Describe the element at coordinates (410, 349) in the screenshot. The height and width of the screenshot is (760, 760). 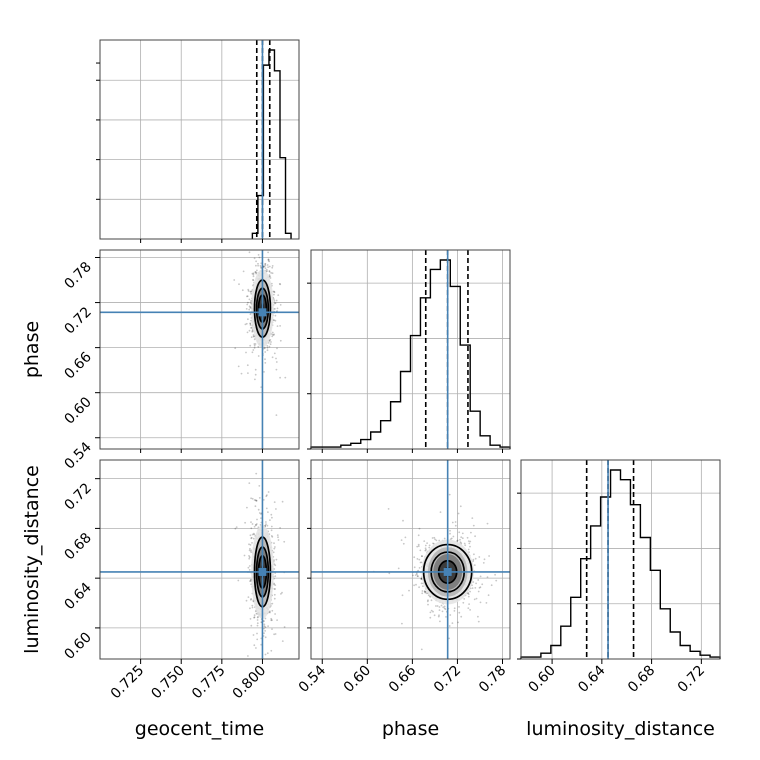
I see `panel-frame` at that location.